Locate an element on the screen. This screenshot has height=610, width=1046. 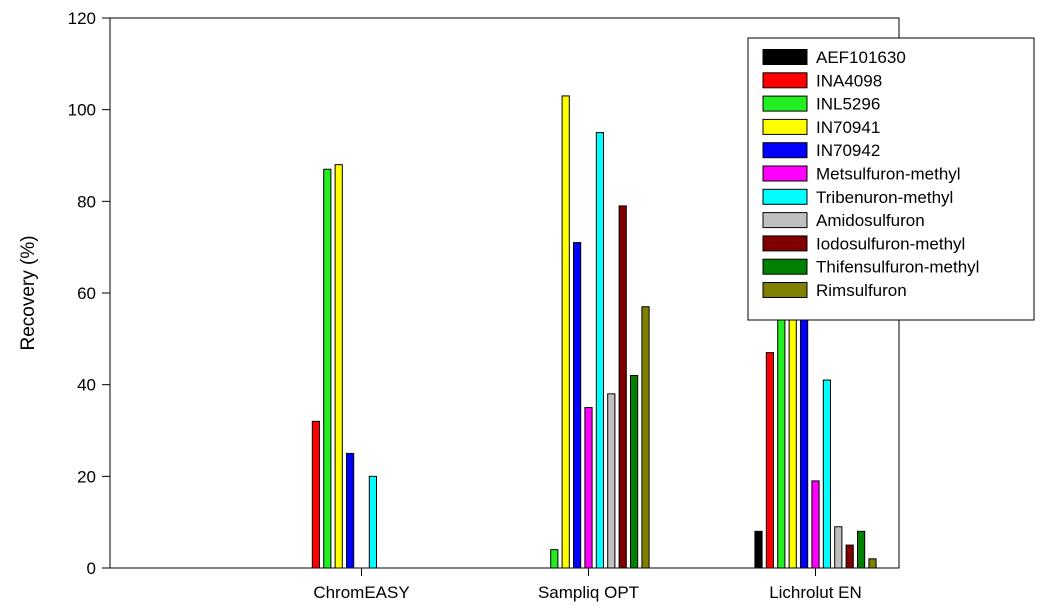
legend-label: INA4098 is located at coordinates (849, 80).